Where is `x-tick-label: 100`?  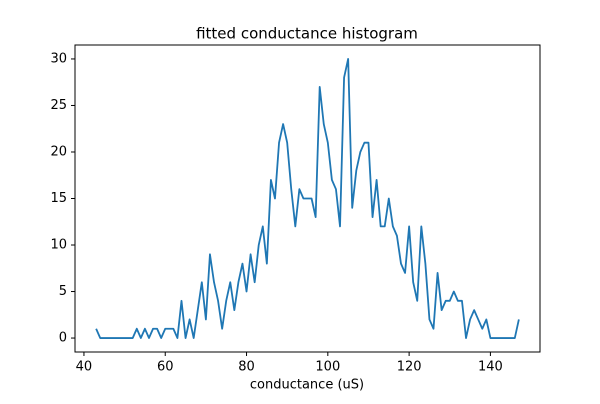
x-tick-label: 100 is located at coordinates (327, 367).